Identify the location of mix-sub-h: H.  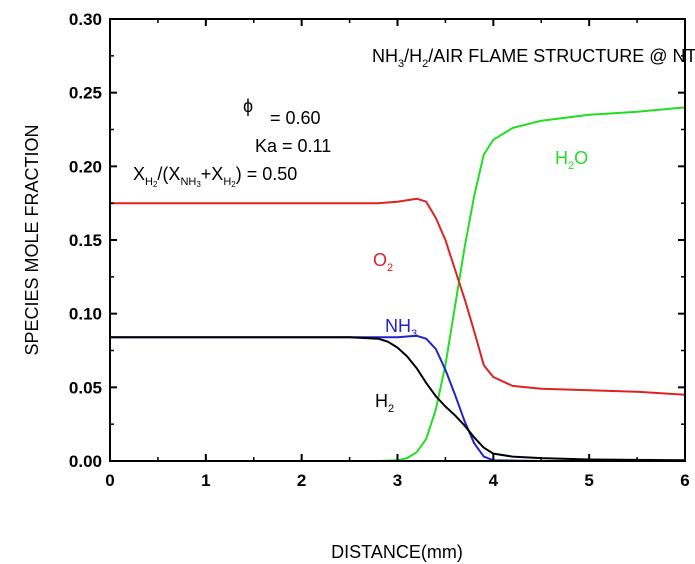
(149, 182).